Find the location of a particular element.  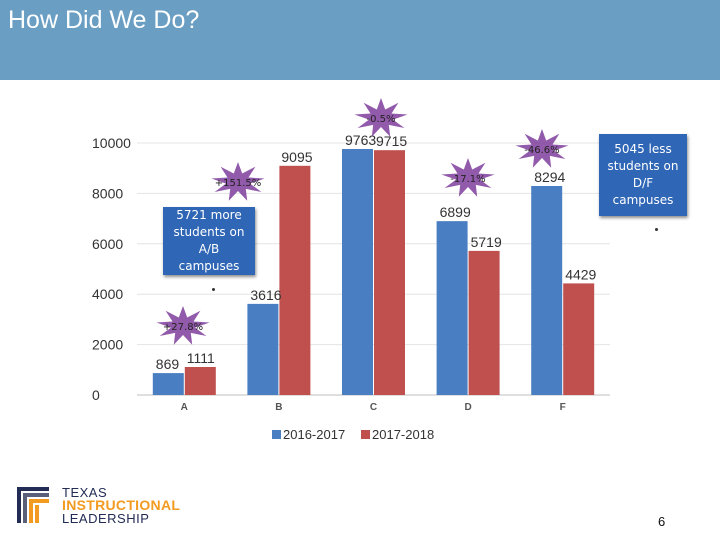

data-label: 9095 is located at coordinates (296, 157).